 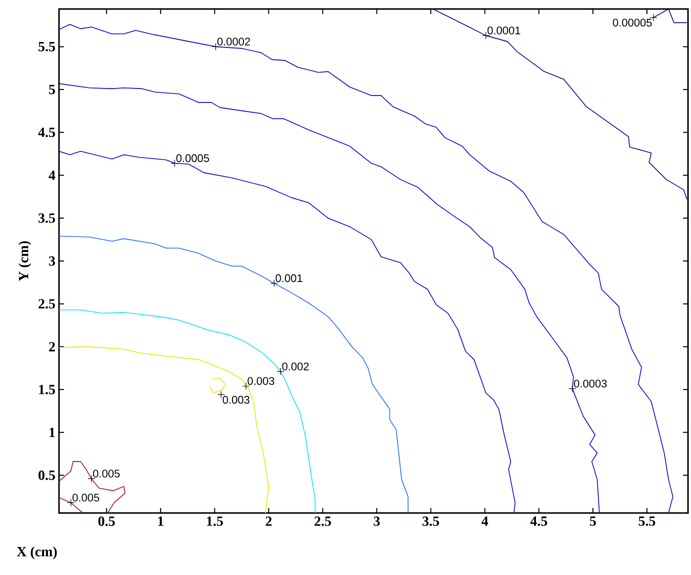 I want to click on x-tick-label: 1.5, so click(x=215, y=521).